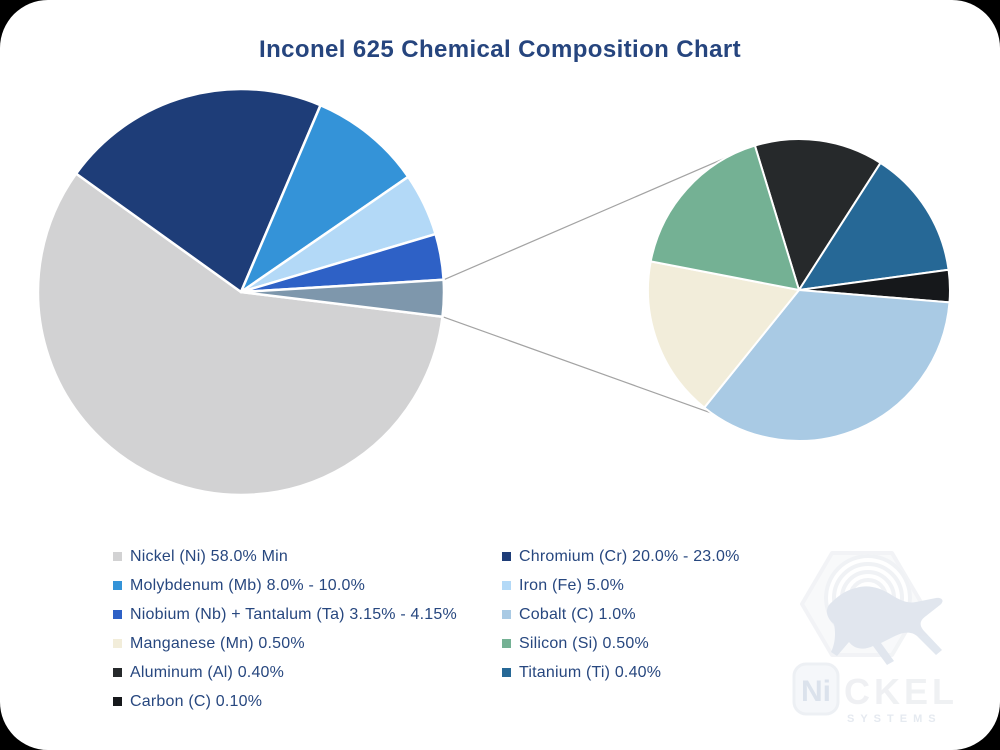 The height and width of the screenshot is (750, 1000). I want to click on pie-slice-trace-elements-detail, so click(342, 298).